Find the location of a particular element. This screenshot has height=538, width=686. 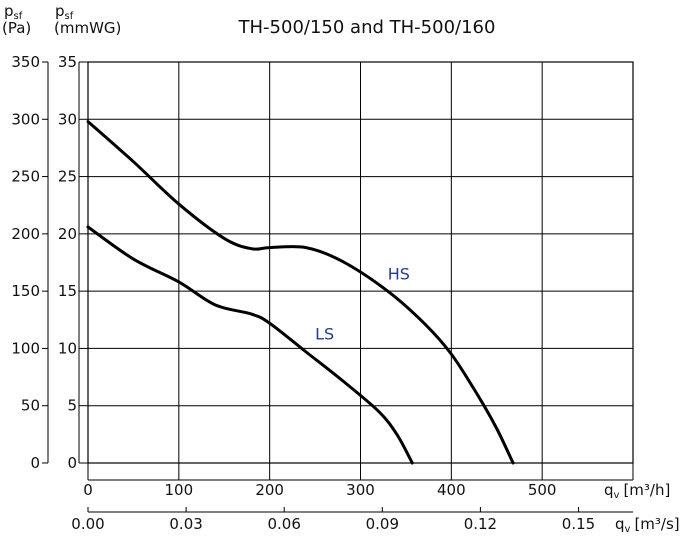

y-axis-pa-unit: (Pa) is located at coordinates (16, 28).